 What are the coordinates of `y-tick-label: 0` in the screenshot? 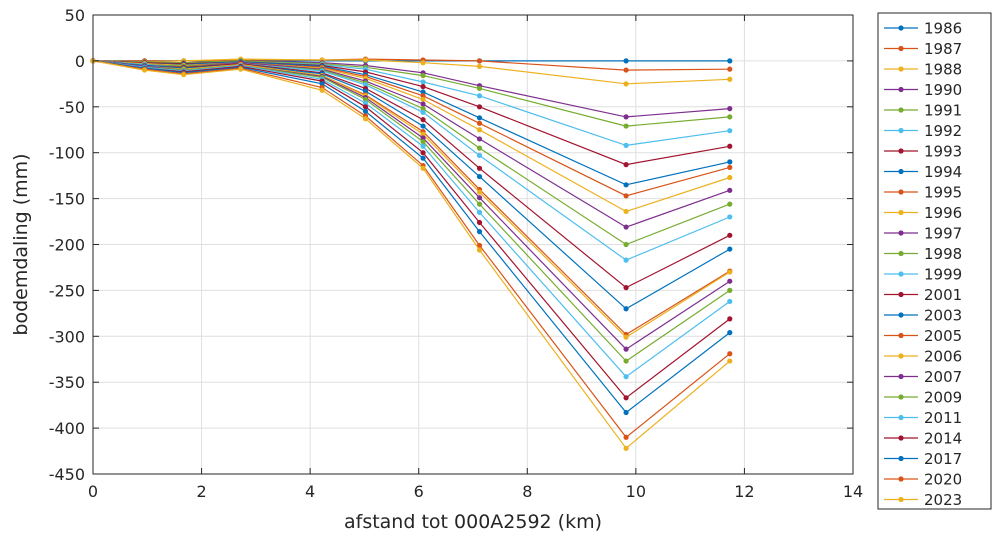 It's located at (80, 61).